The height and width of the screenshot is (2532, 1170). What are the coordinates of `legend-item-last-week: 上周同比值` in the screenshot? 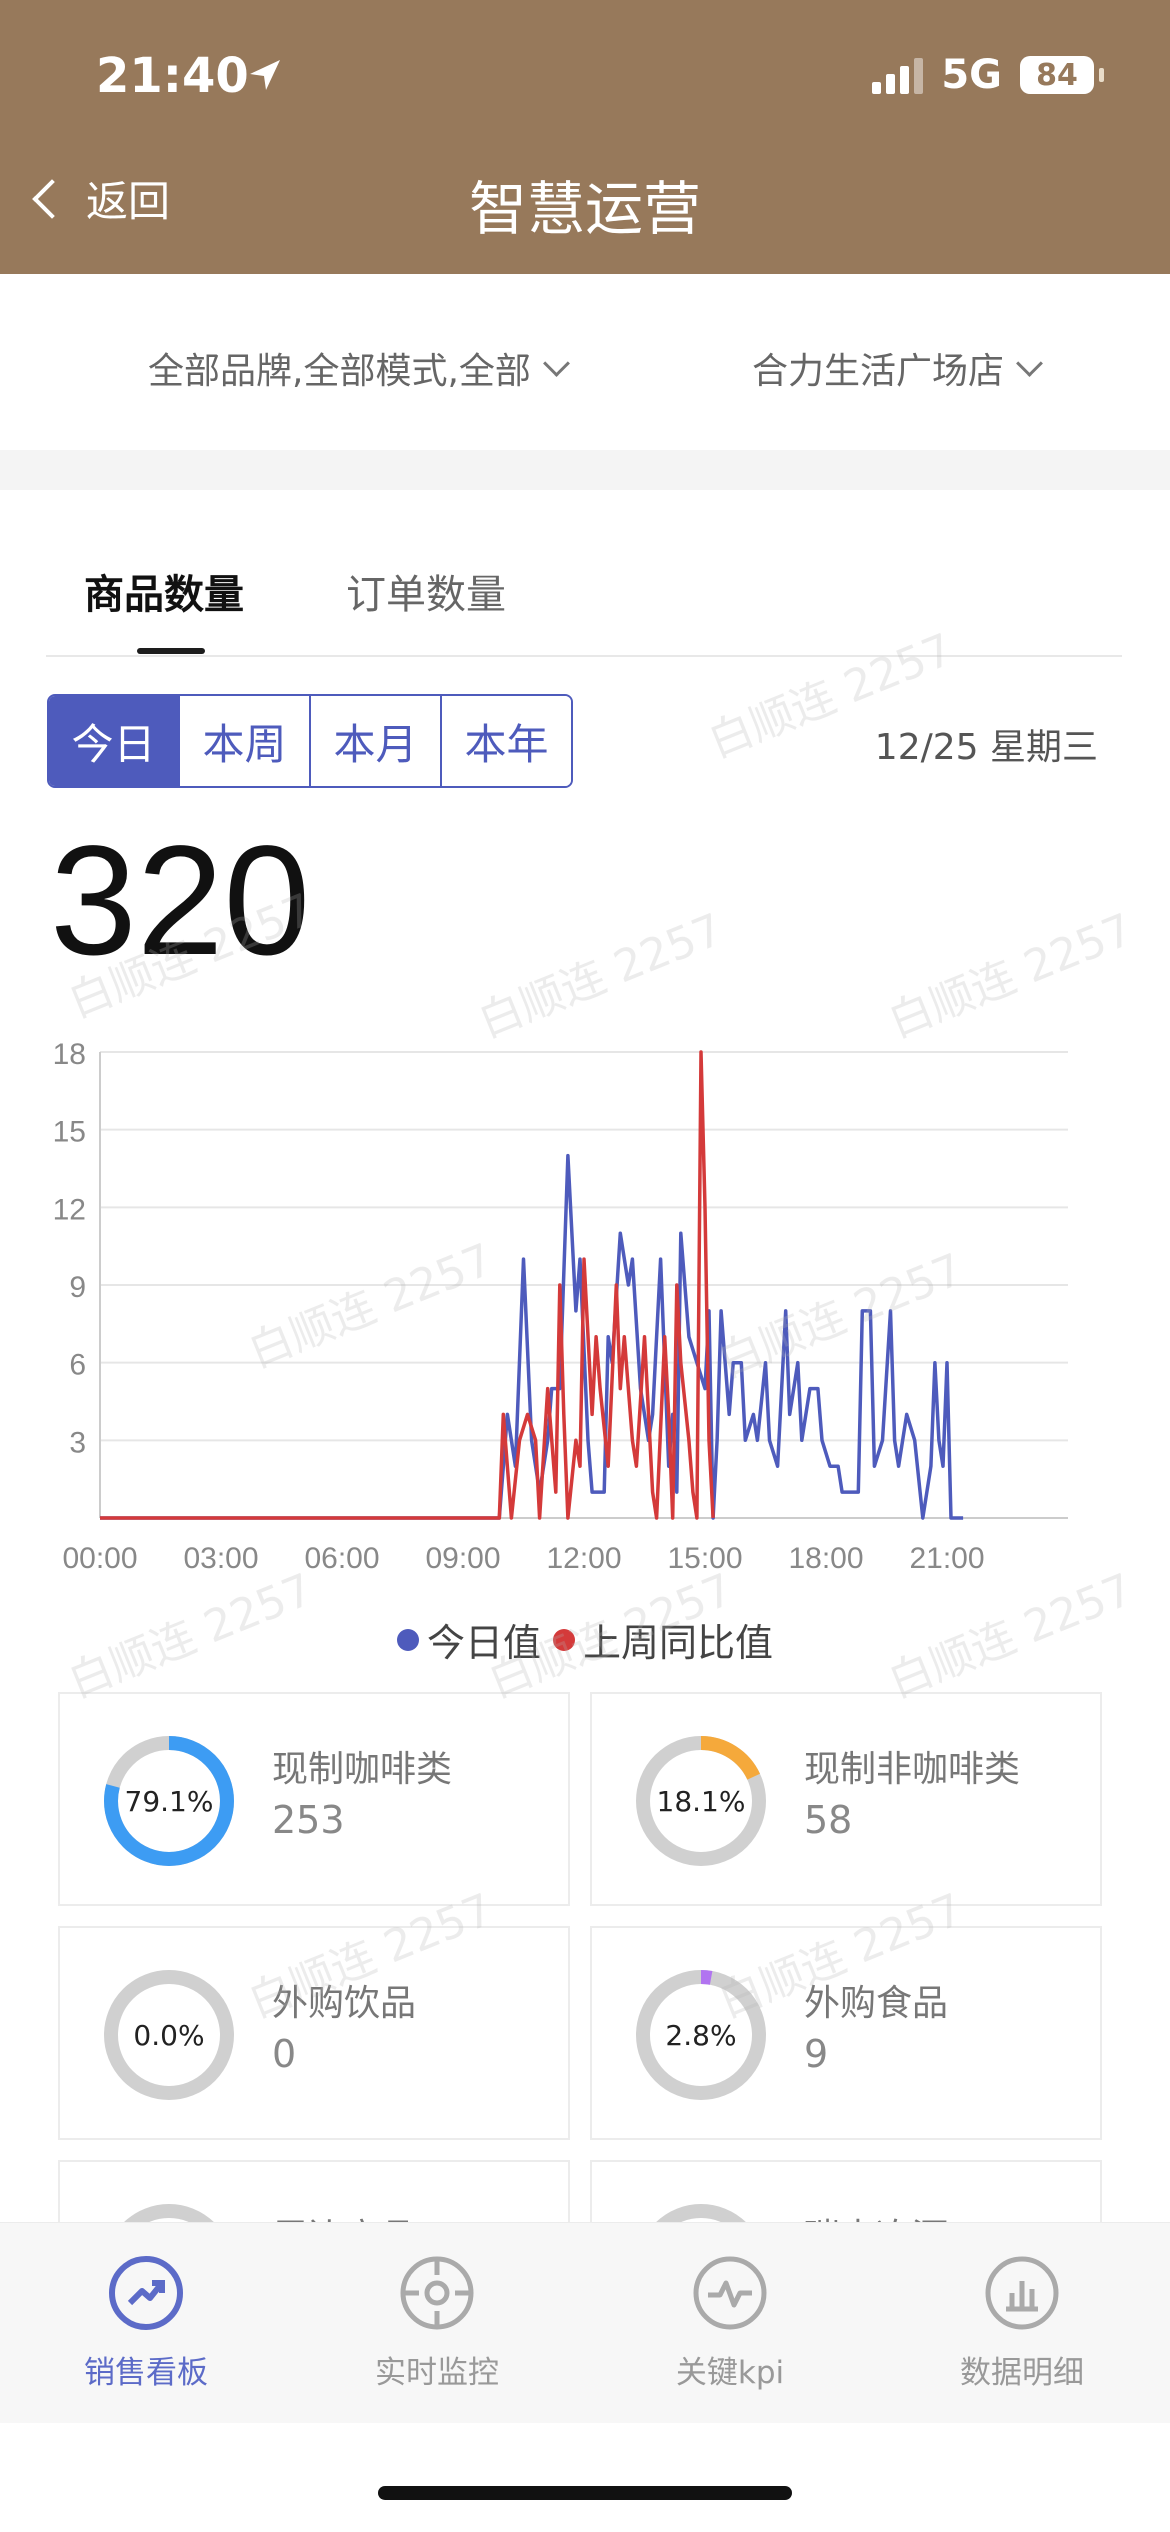 It's located at (663, 1639).